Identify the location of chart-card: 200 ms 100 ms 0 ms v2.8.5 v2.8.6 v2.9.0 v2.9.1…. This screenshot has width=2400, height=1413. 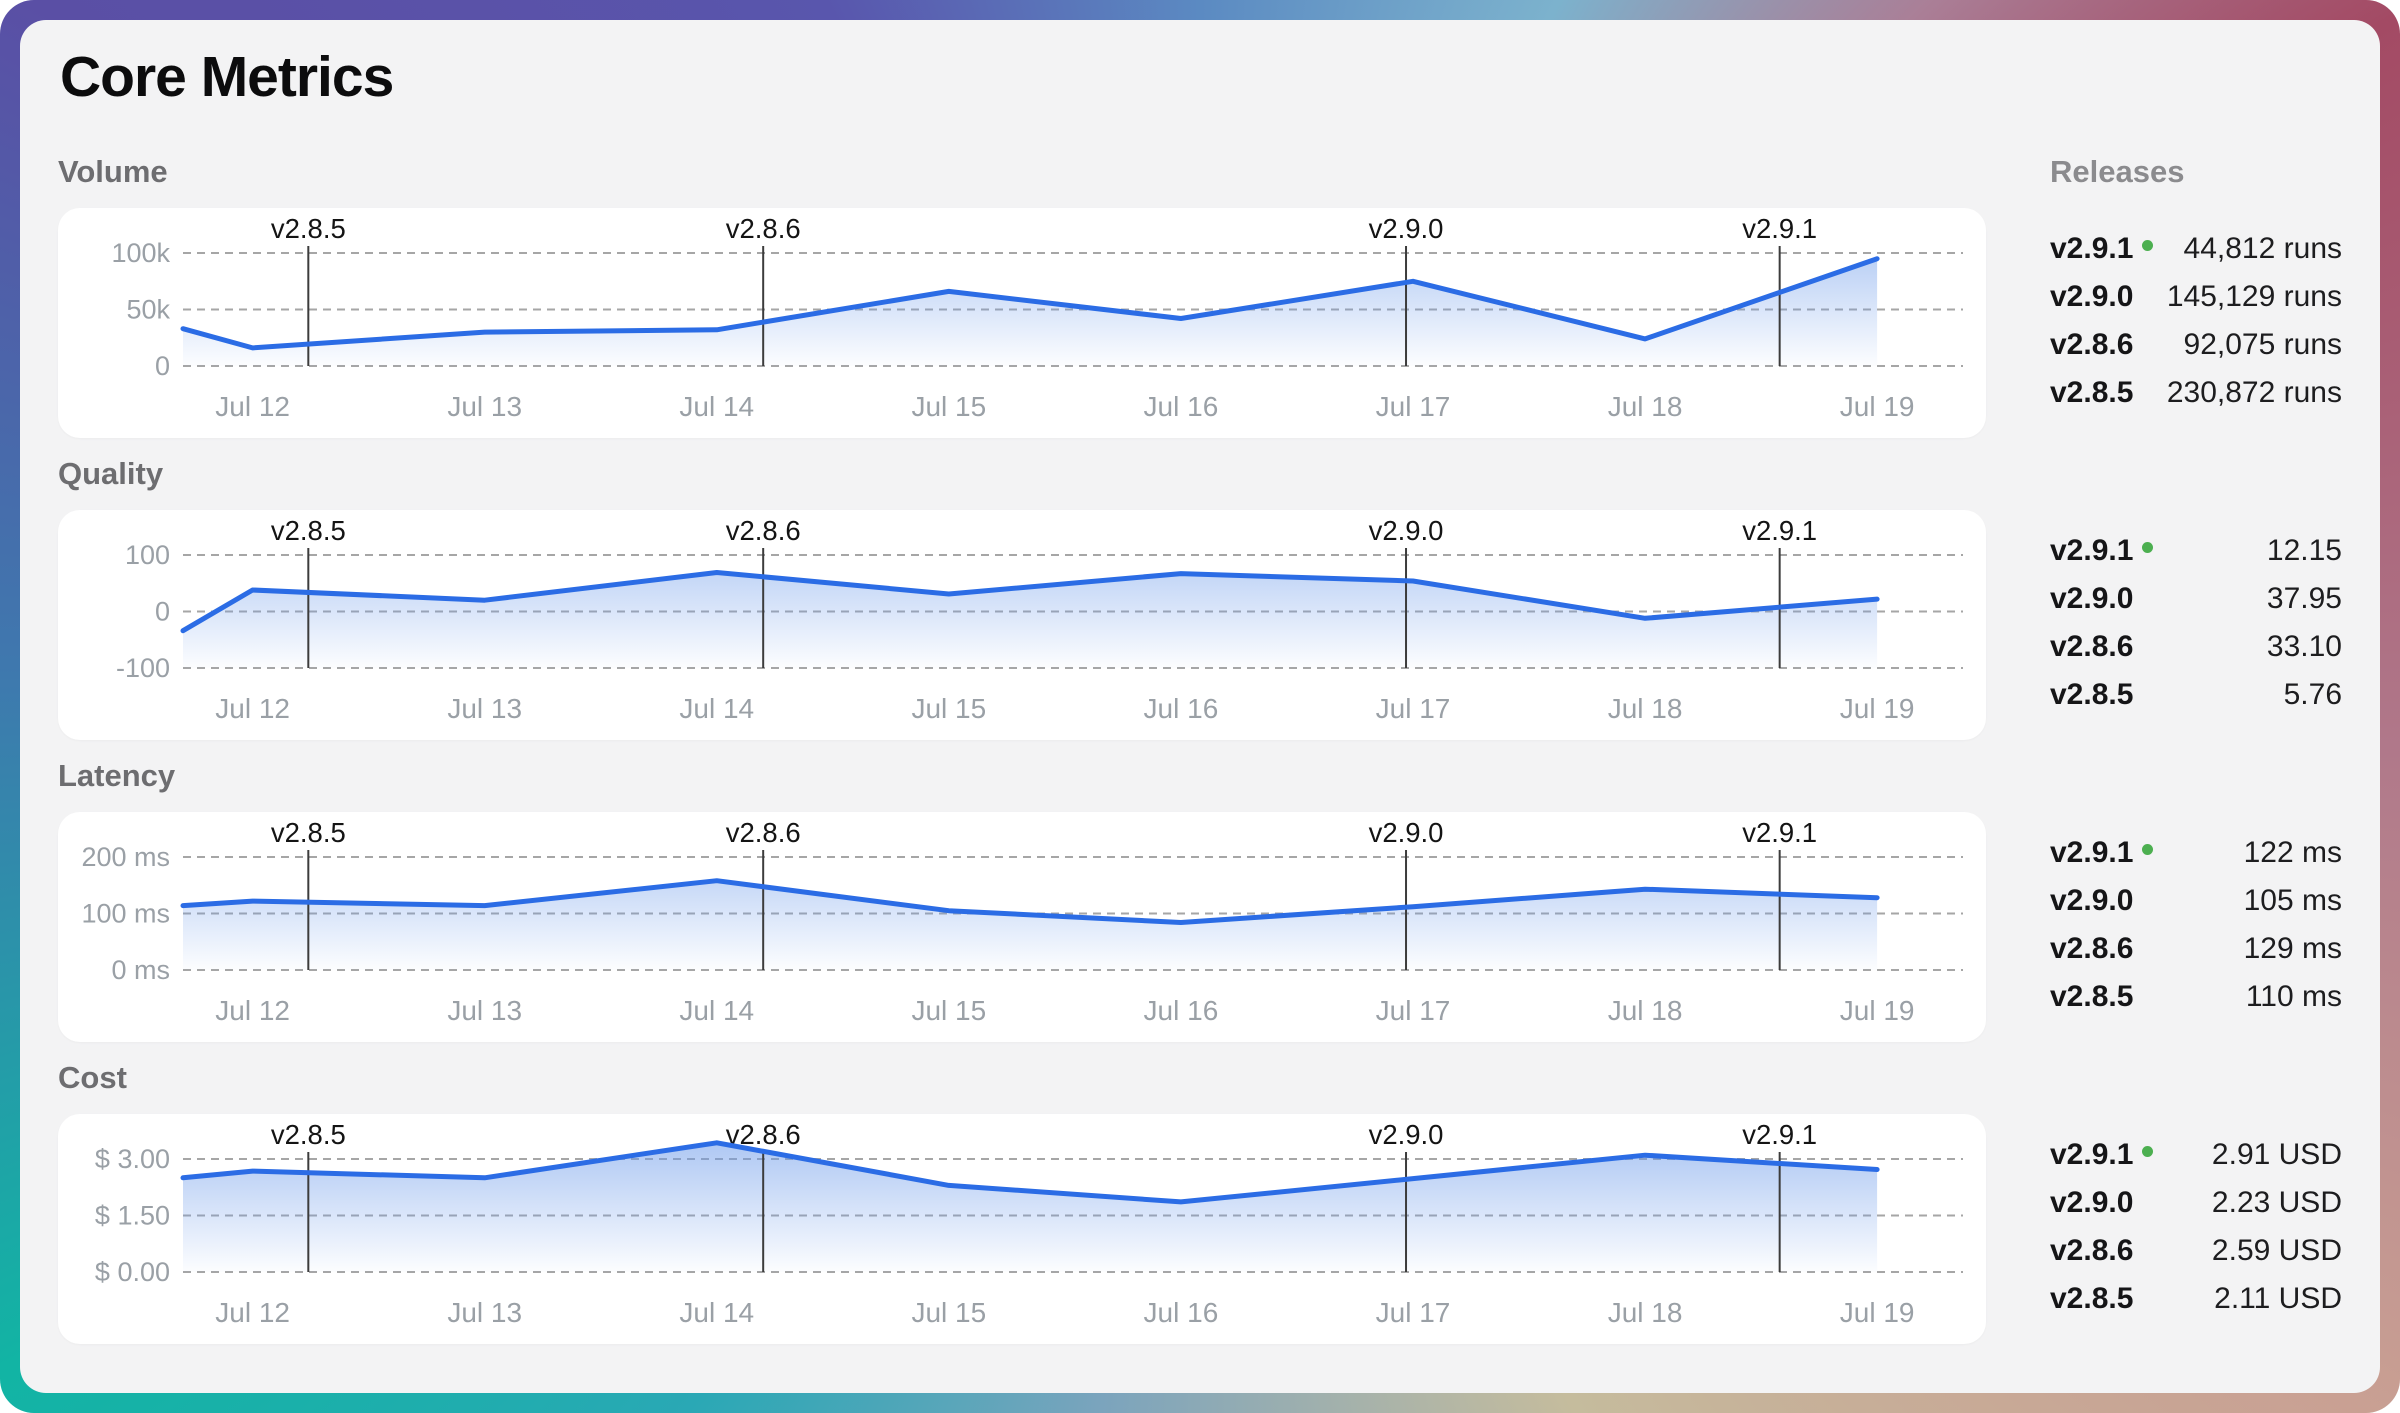
(1022, 927).